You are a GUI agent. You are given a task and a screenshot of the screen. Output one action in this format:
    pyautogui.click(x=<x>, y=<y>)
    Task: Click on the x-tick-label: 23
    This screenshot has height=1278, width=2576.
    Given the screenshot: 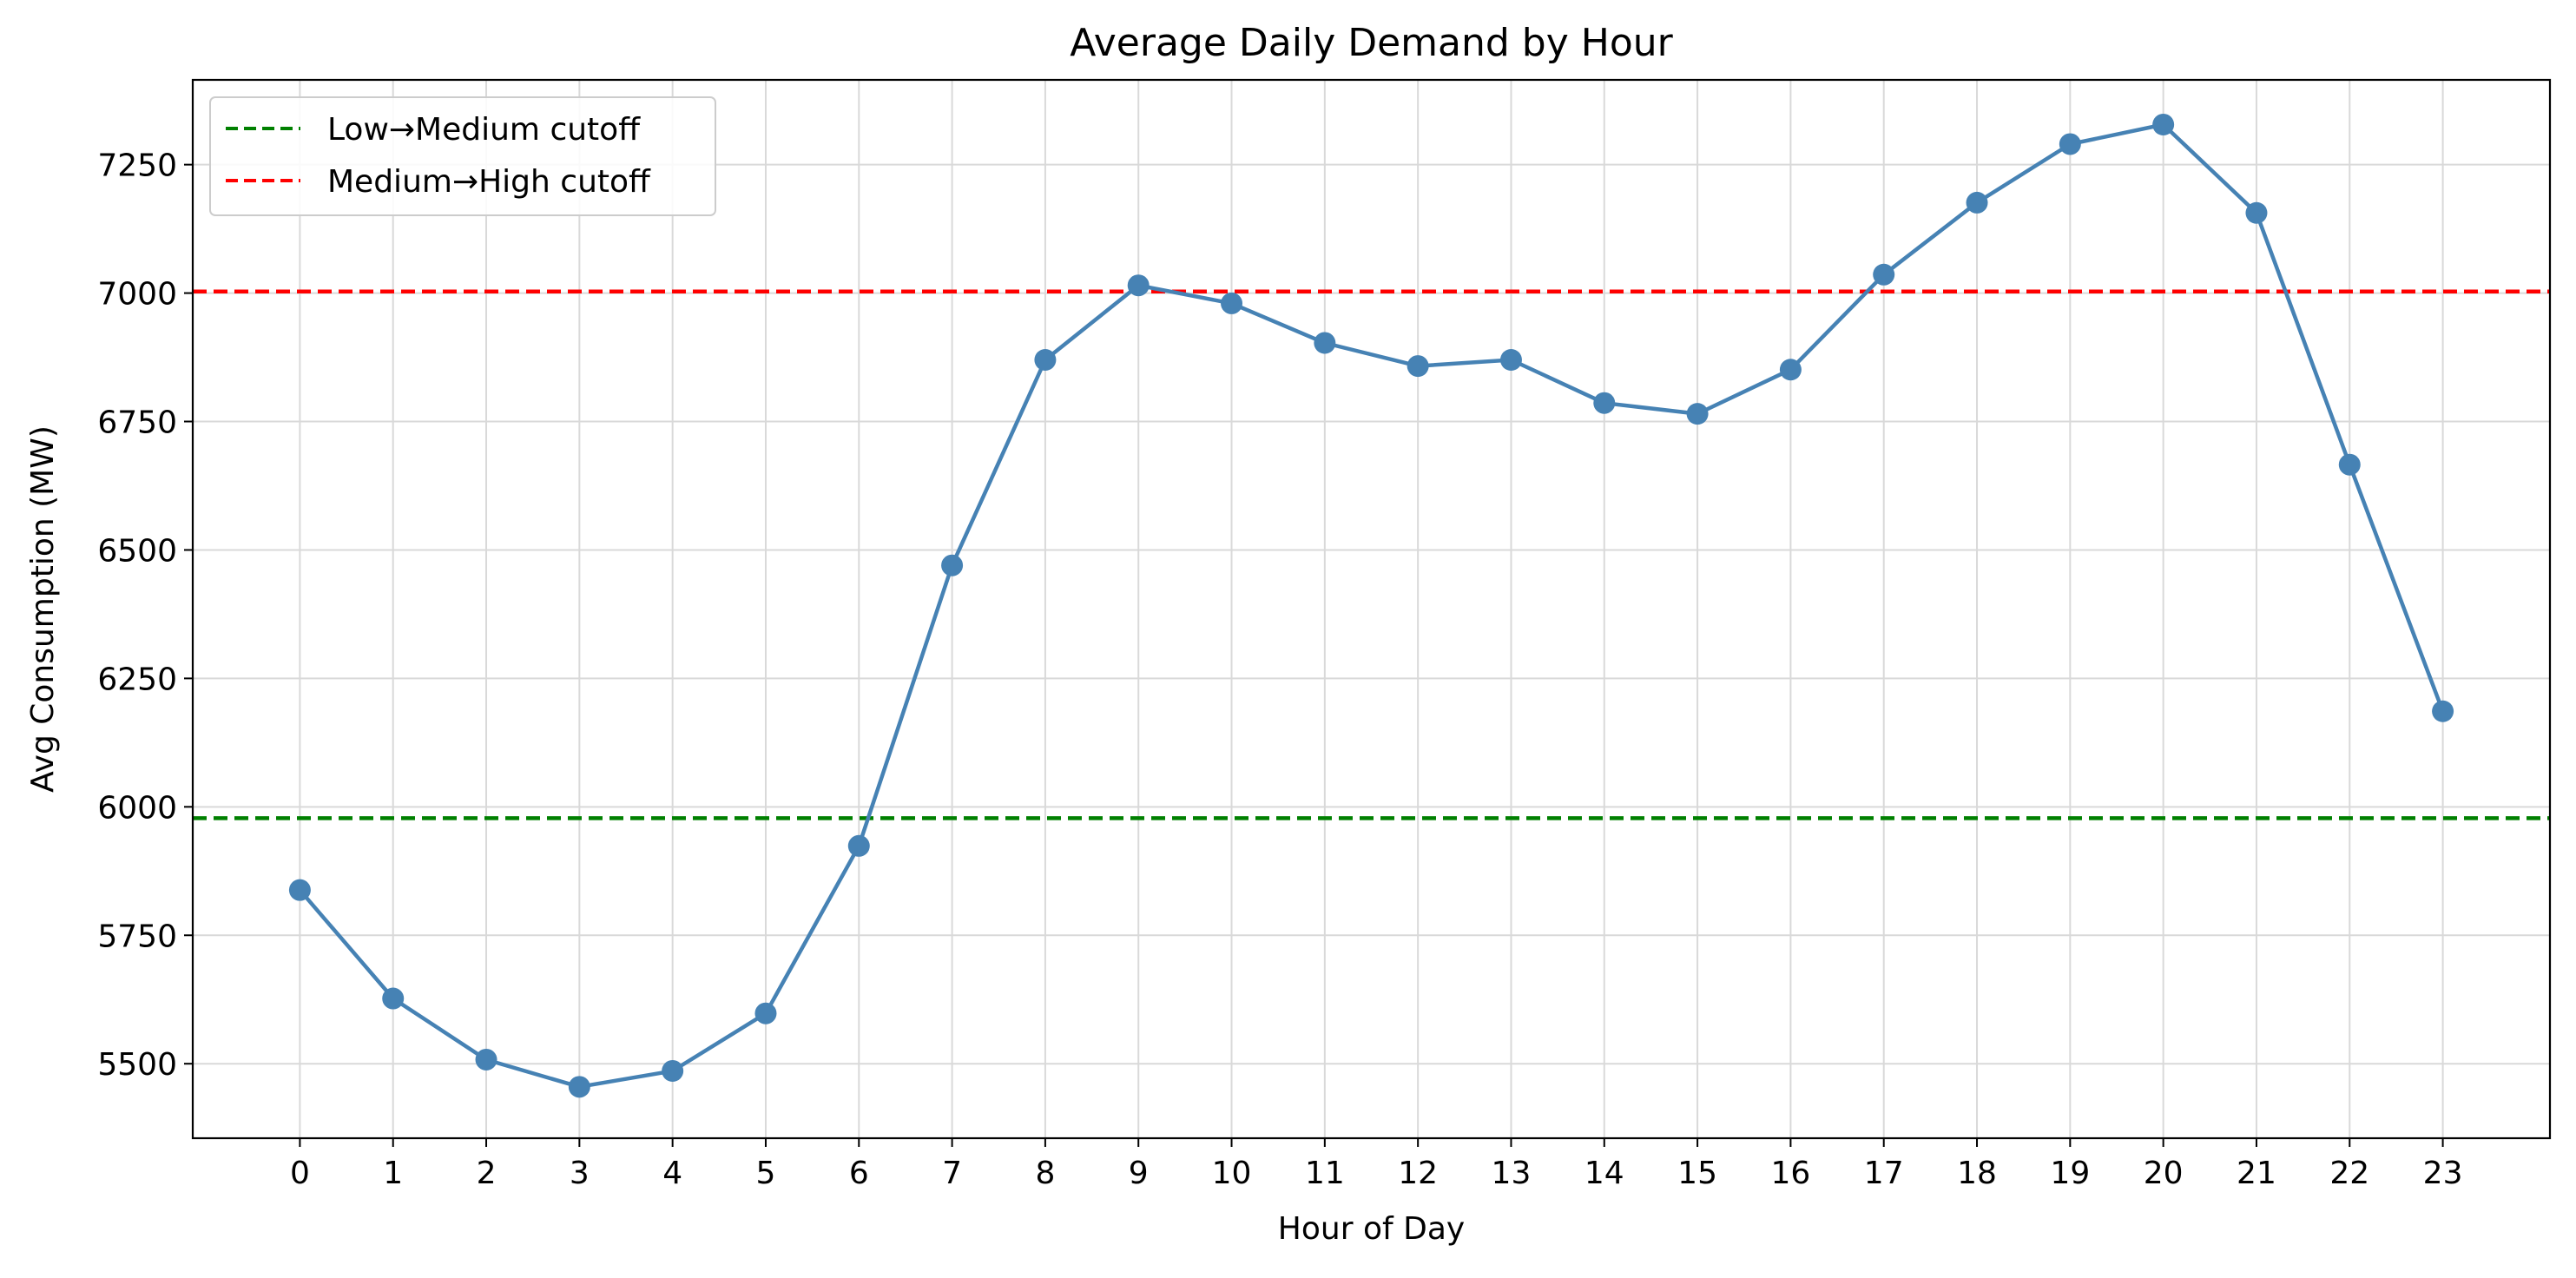 What is the action you would take?
    pyautogui.click(x=2443, y=1174)
    